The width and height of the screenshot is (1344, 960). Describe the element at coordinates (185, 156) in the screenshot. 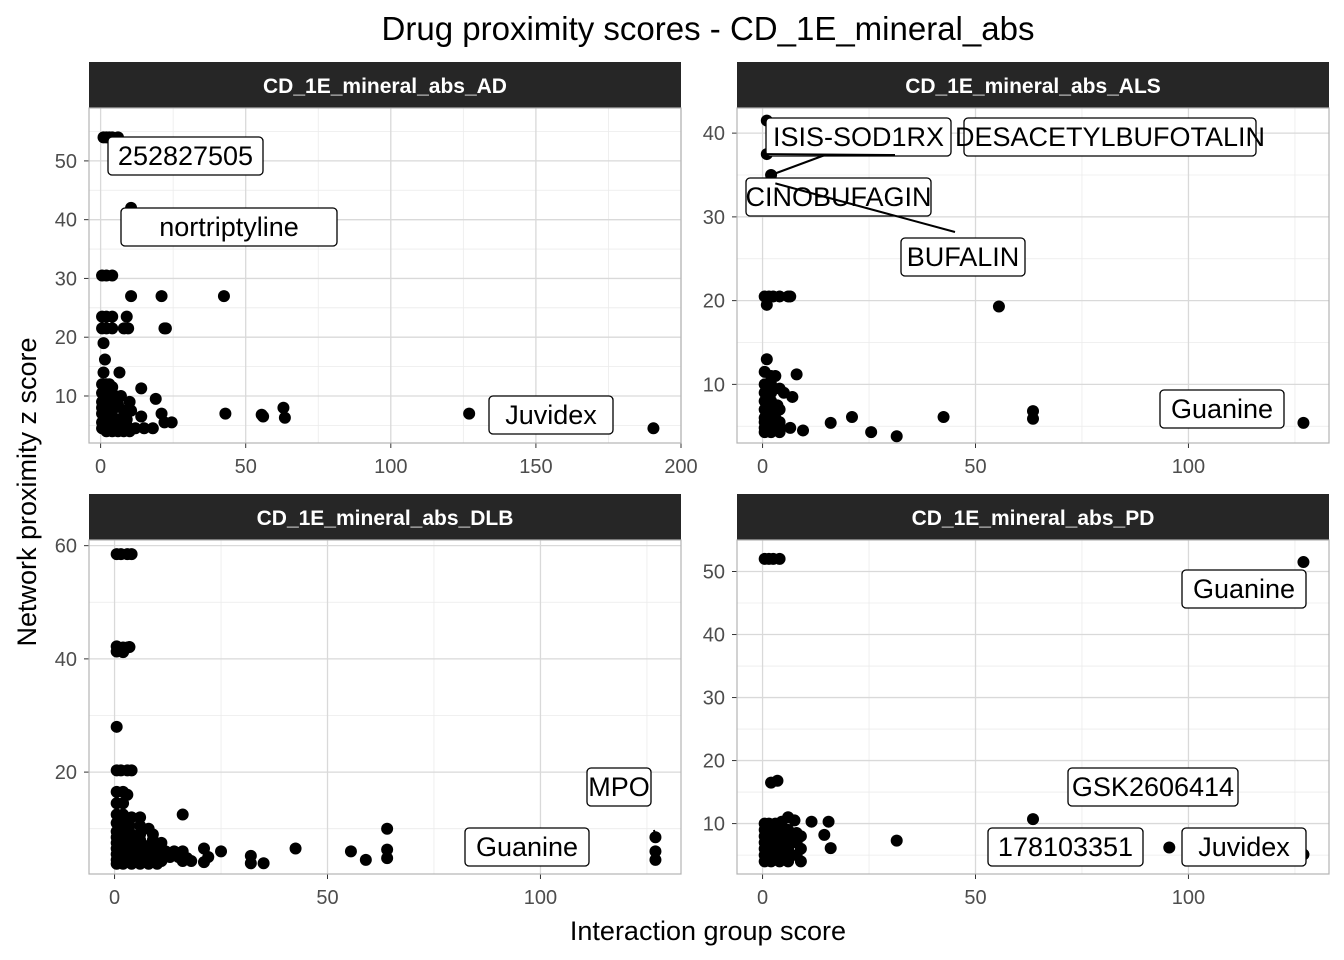

I see `point-label: 252827505` at that location.